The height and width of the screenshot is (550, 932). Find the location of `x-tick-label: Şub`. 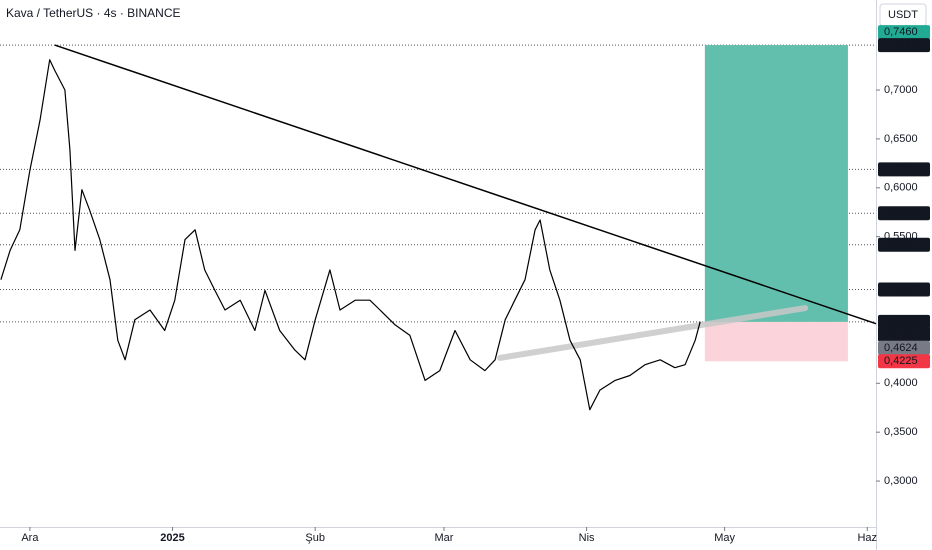

x-tick-label: Şub is located at coordinates (315, 538).